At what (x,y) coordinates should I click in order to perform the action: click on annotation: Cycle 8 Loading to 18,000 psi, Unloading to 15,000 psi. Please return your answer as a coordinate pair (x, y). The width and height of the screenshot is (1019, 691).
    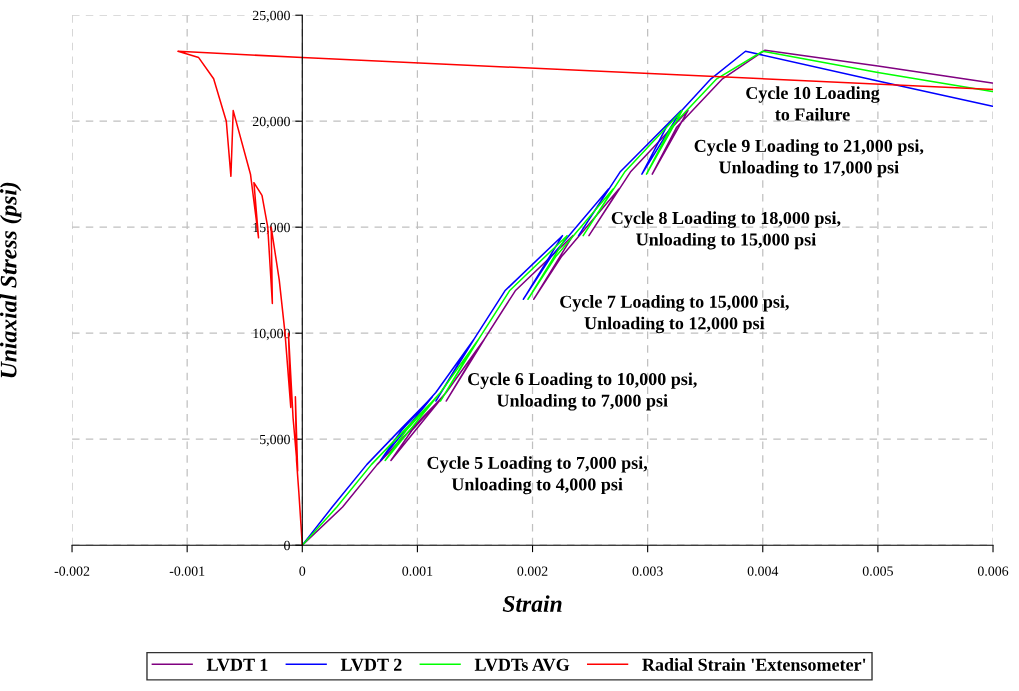
    Looking at the image, I should click on (726, 230).